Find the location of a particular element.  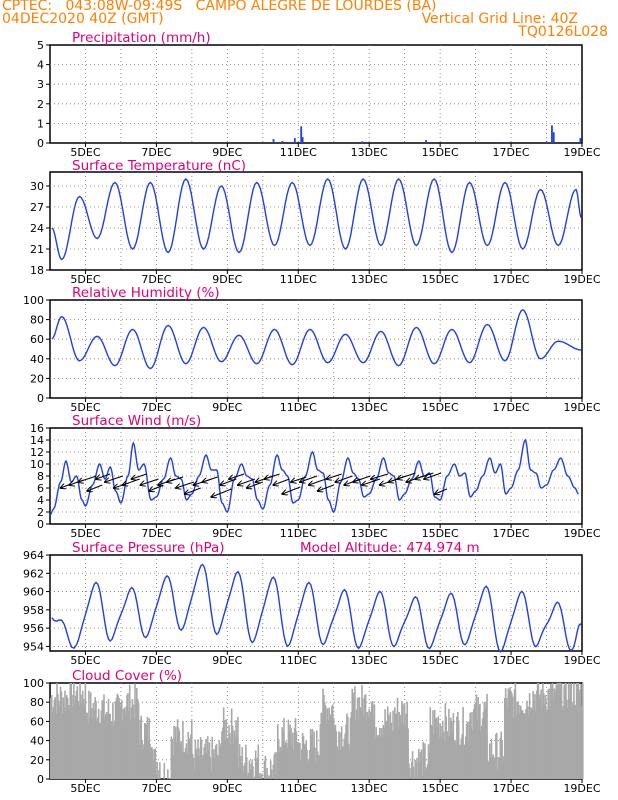

x-tick-label: 11DEC is located at coordinates (298, 533).